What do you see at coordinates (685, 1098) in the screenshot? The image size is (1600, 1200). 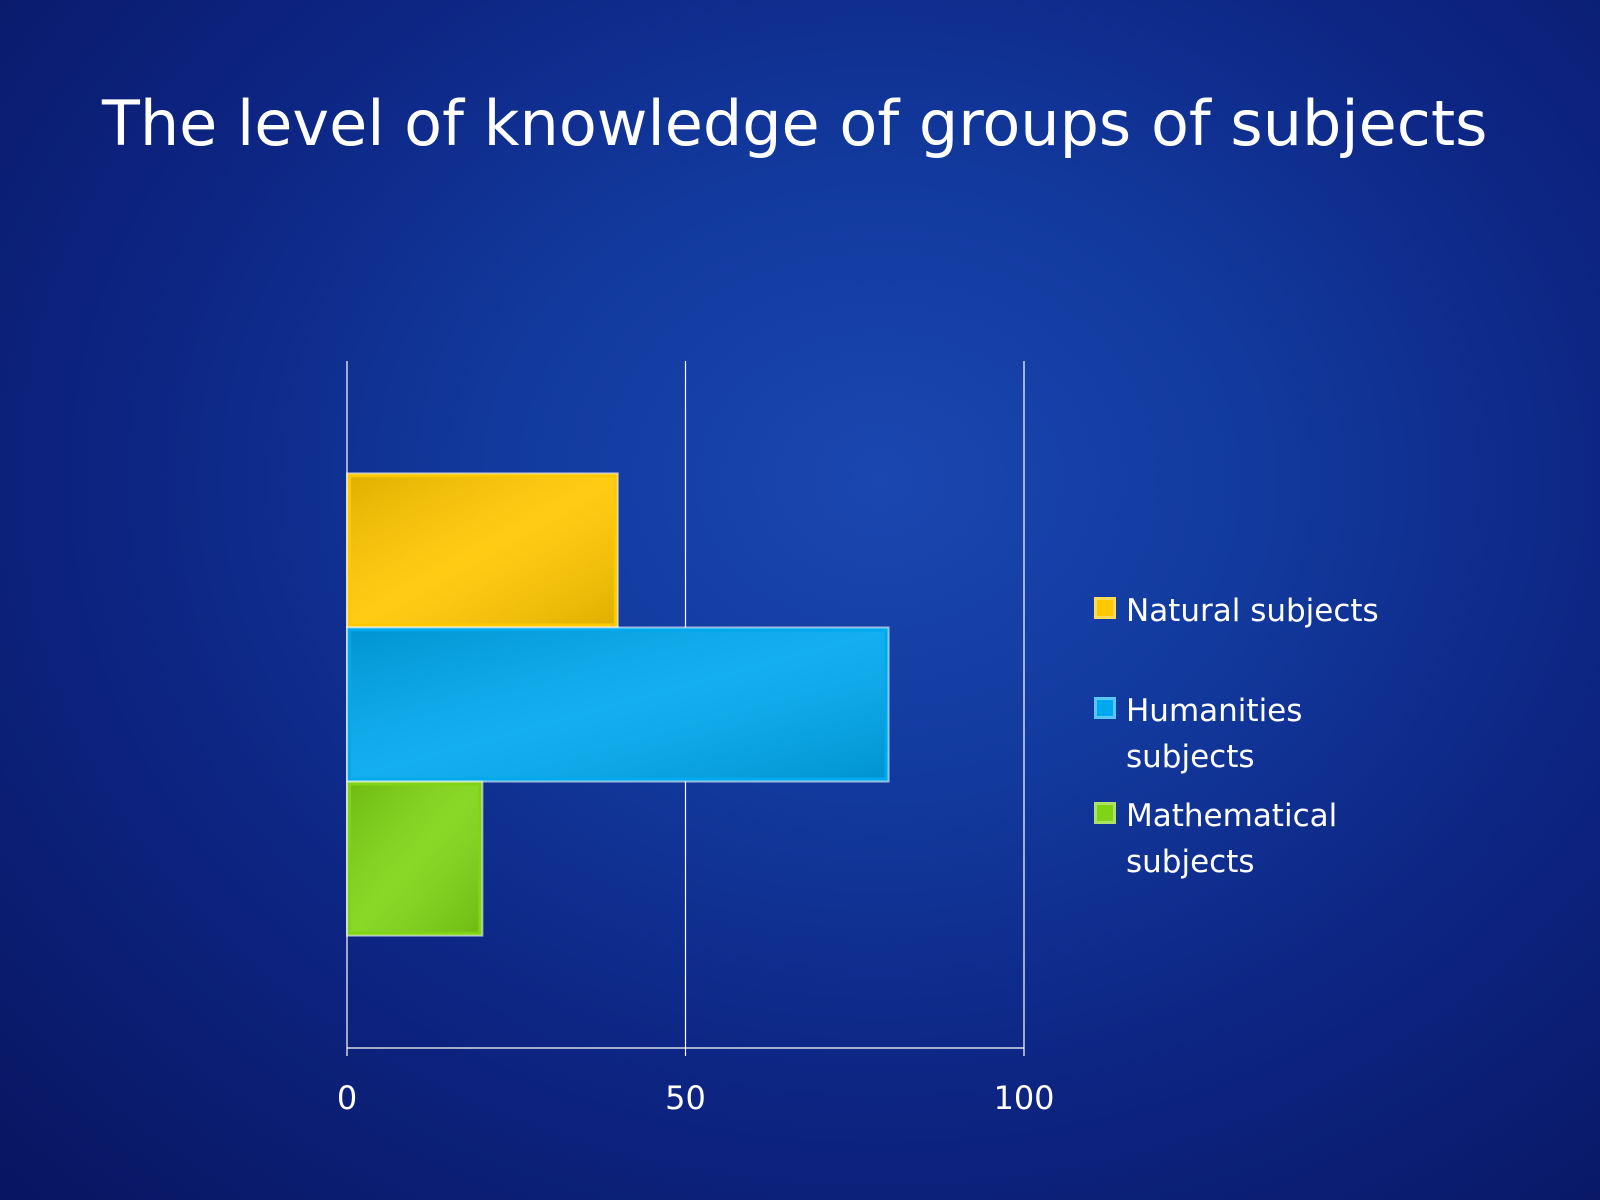 I see `x-tick-label: 50` at bounding box center [685, 1098].